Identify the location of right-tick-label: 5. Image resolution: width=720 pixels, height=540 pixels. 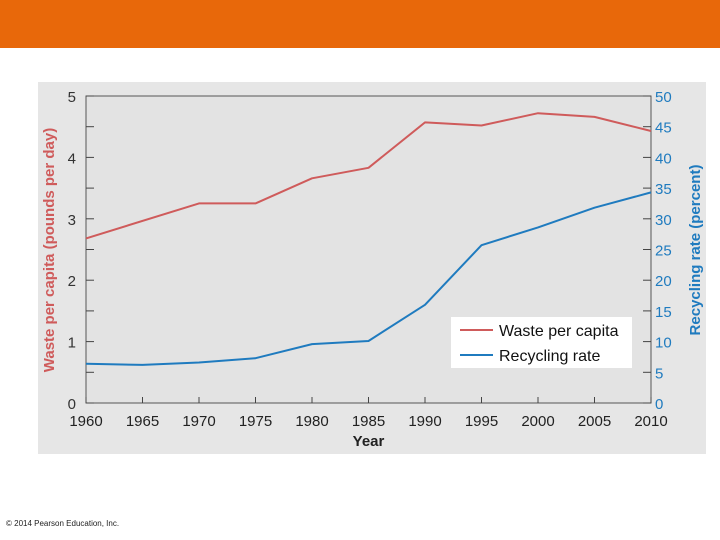
(659, 373).